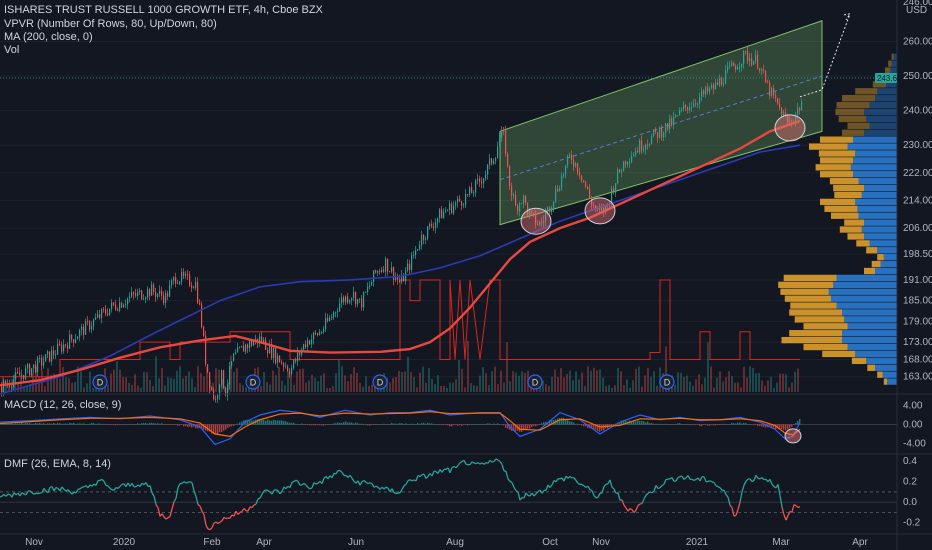 Image resolution: width=932 pixels, height=550 pixels. I want to click on currency-label: USD, so click(916, 10).